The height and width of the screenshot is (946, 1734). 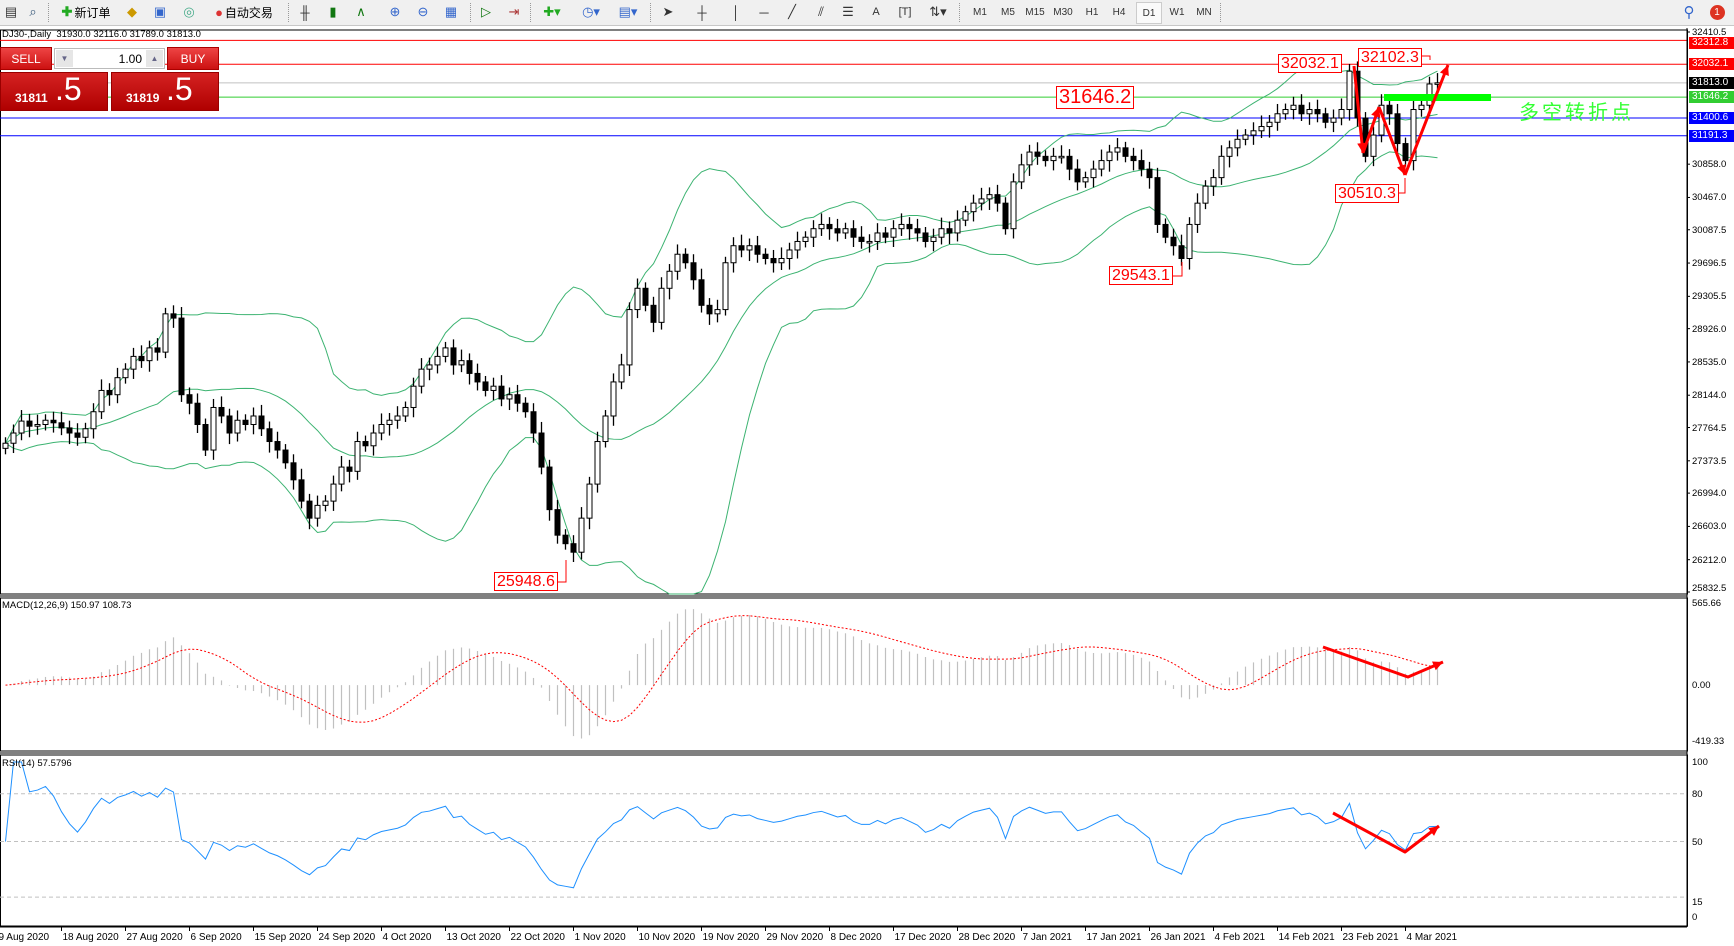 What do you see at coordinates (132, 11) in the screenshot?
I see `market-watch-icon: ◆` at bounding box center [132, 11].